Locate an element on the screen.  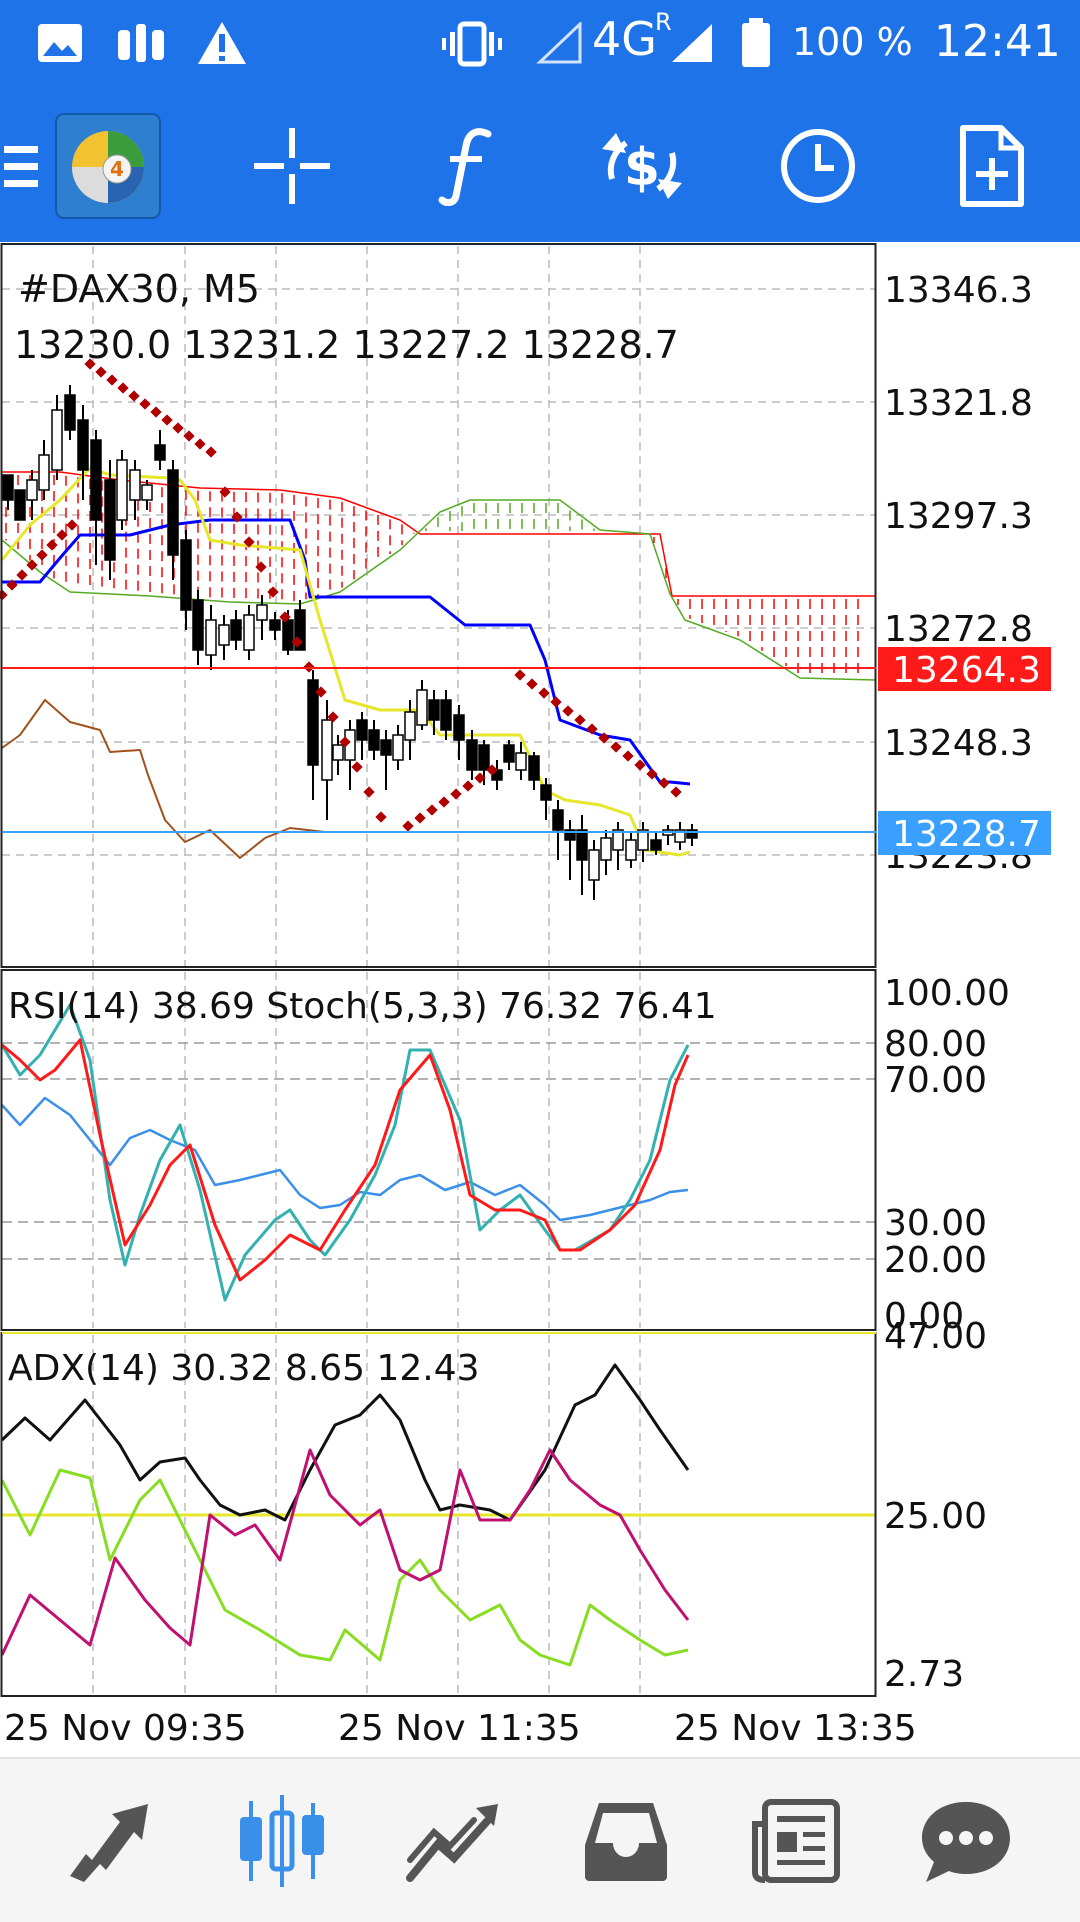
level-price-badge is located at coordinates (964, 669).